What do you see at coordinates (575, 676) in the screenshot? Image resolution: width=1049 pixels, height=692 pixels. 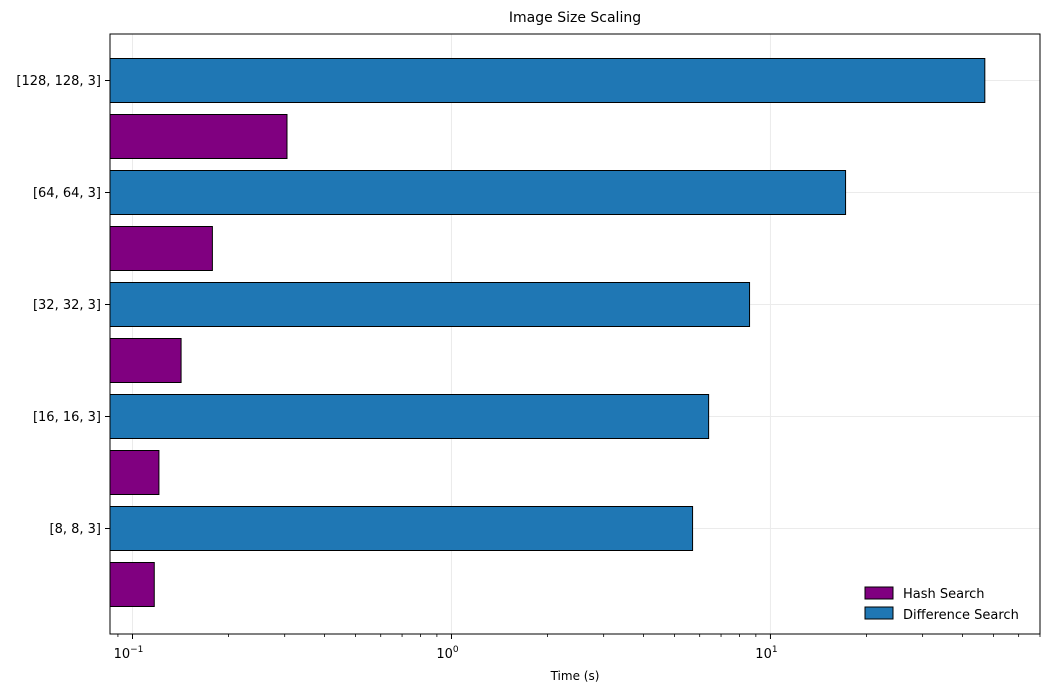 I see `x-axis-label: Time (s)` at bounding box center [575, 676].